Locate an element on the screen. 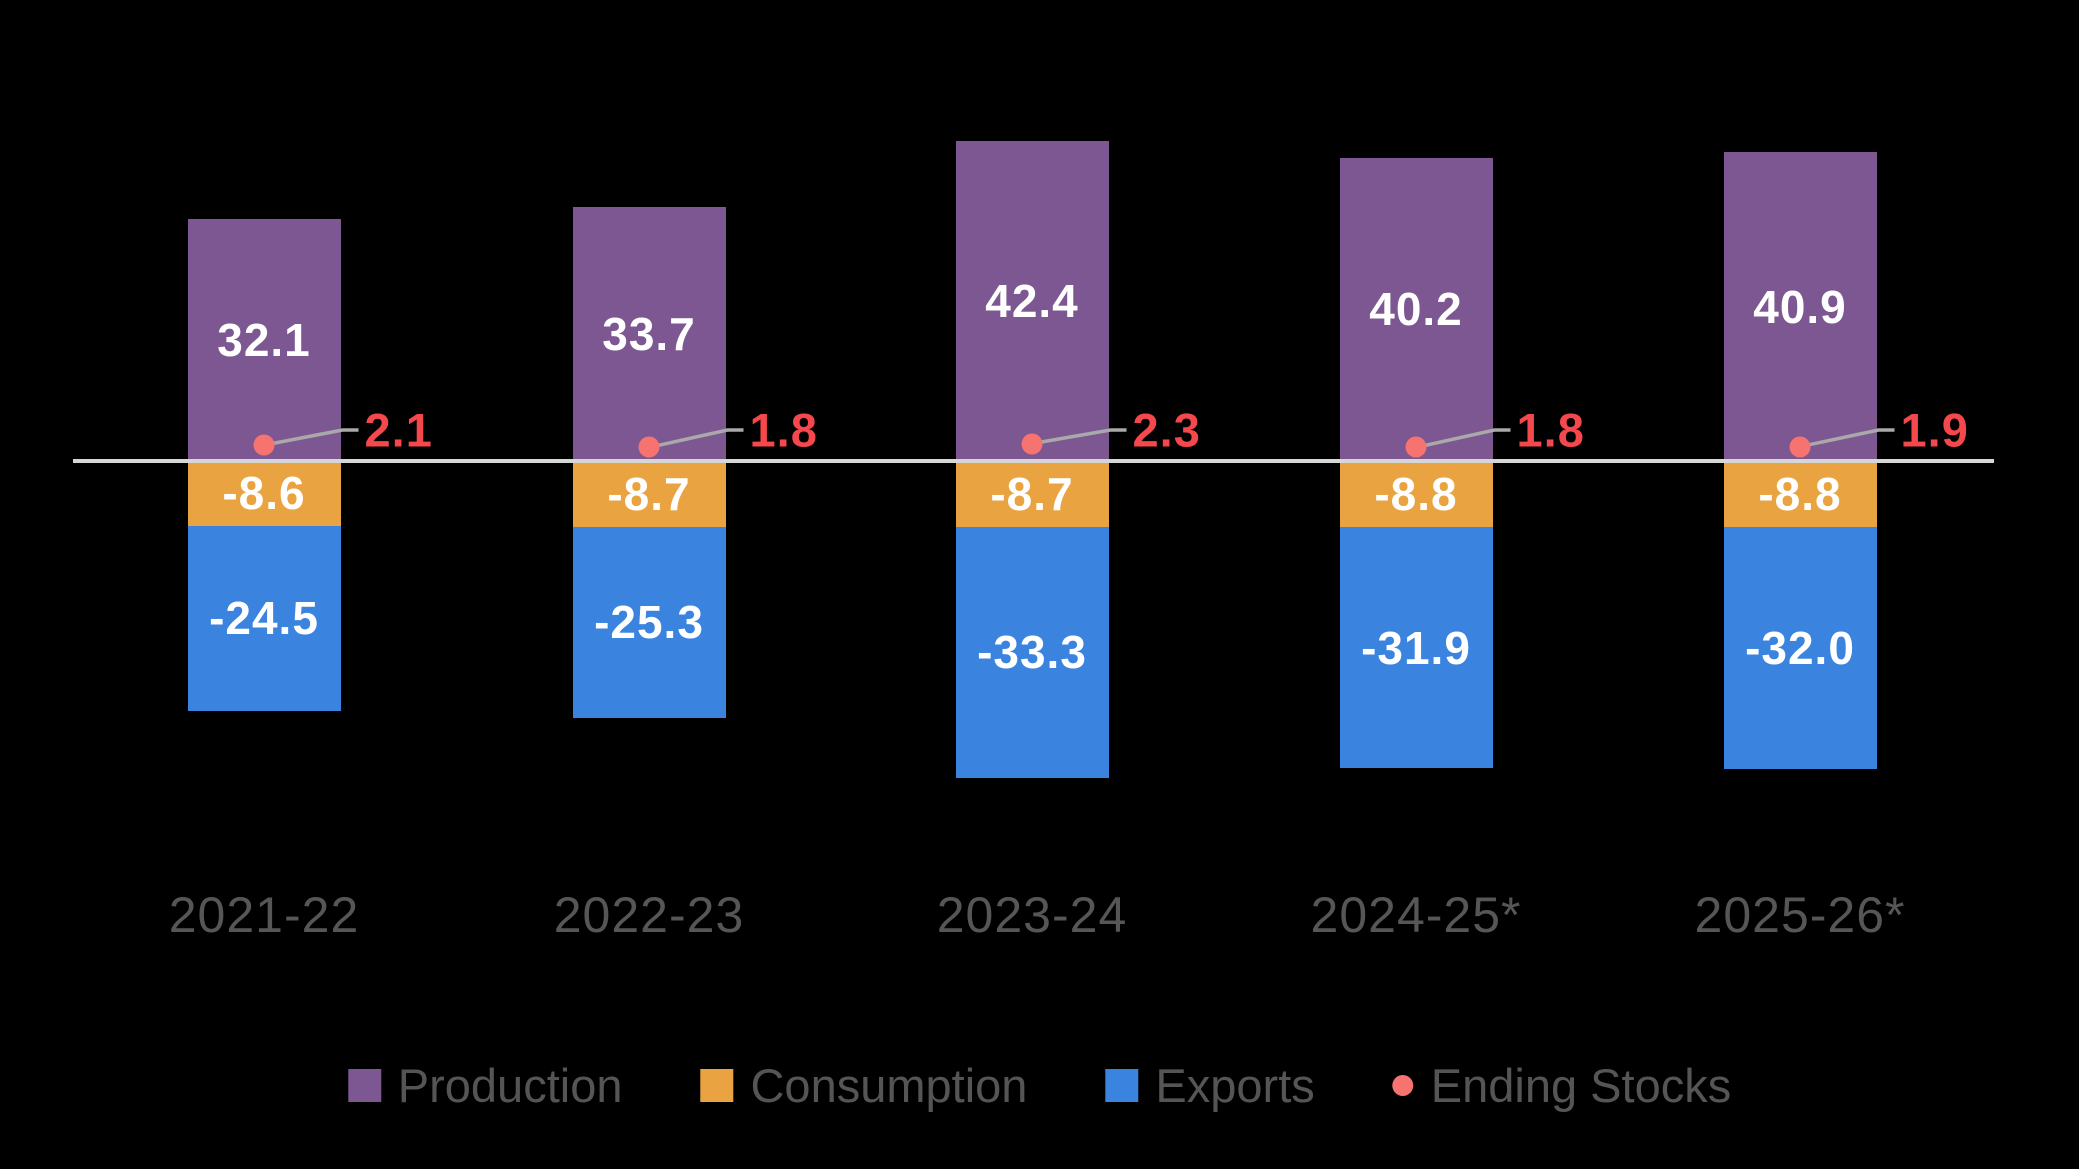  x-axis-label: 2022-23 is located at coordinates (649, 915).